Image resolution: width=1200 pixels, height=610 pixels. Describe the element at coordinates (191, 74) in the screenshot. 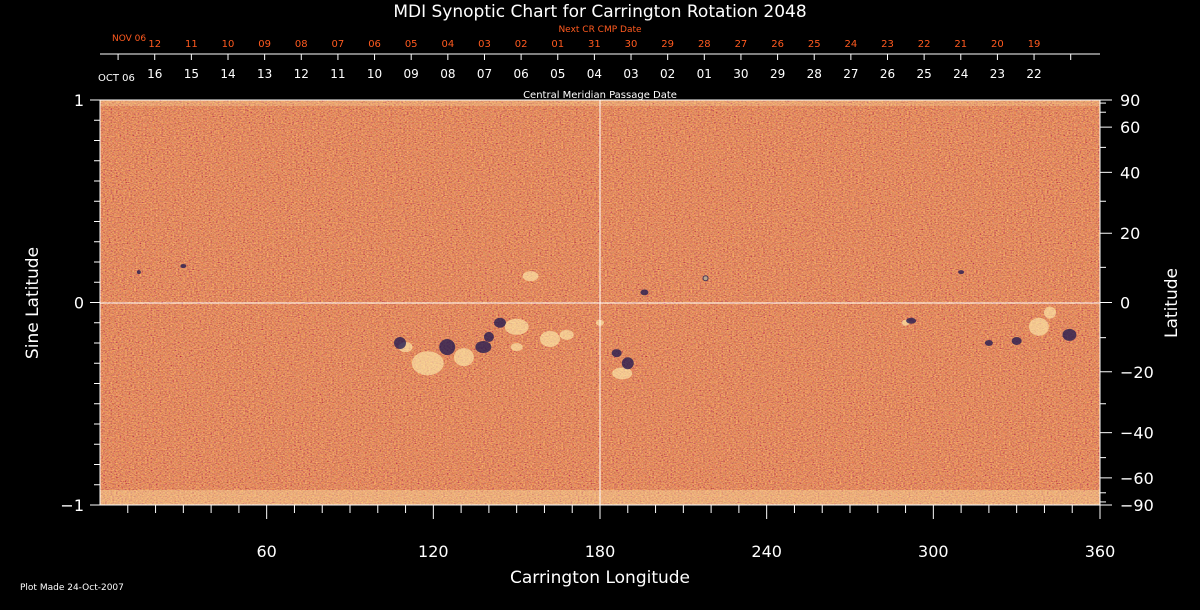

I see `cmp-date-label: 15` at that location.